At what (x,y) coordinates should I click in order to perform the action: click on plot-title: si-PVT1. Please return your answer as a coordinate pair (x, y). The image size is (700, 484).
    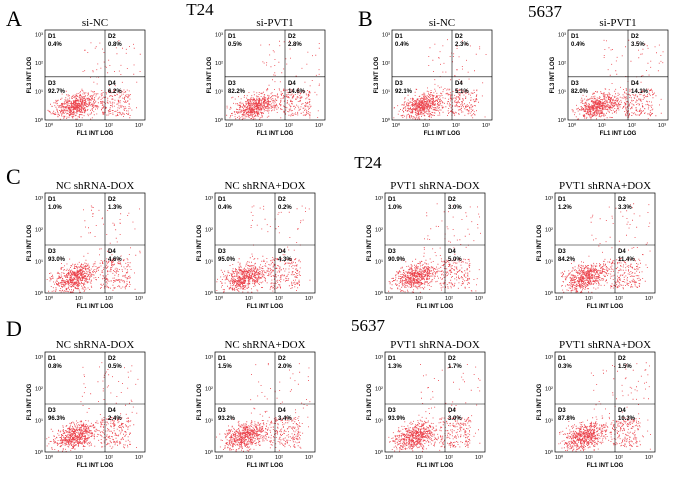
    Looking at the image, I should click on (617, 23).